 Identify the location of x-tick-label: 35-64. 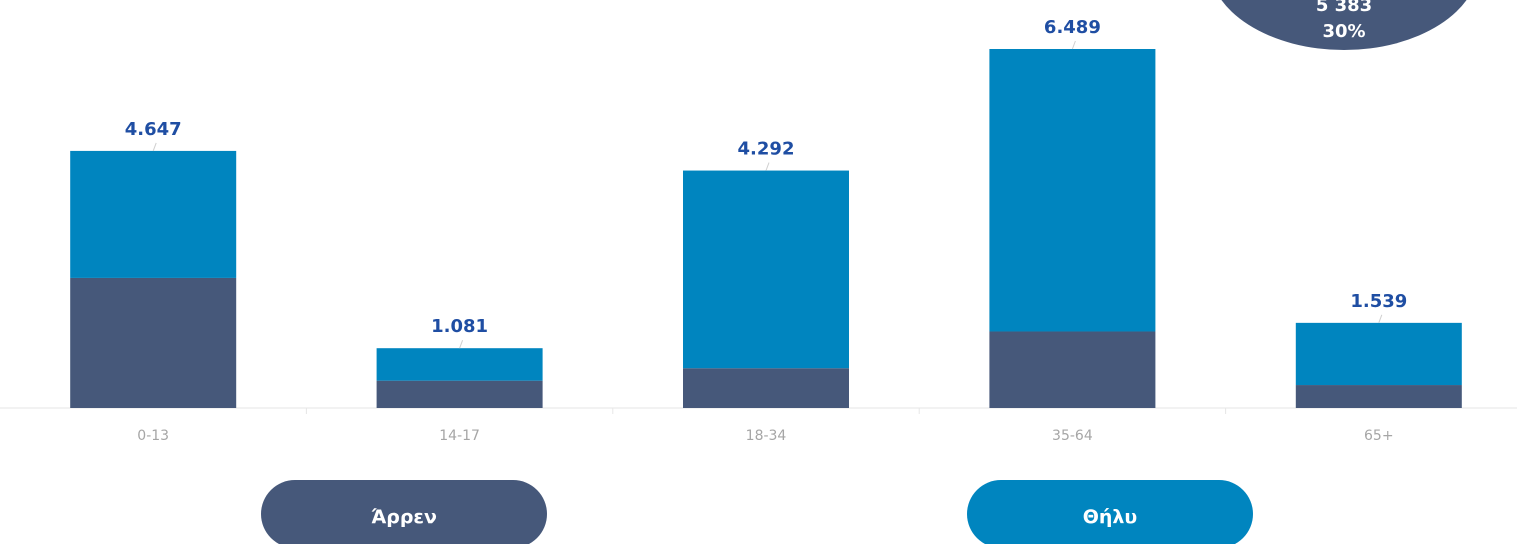
(1072, 436).